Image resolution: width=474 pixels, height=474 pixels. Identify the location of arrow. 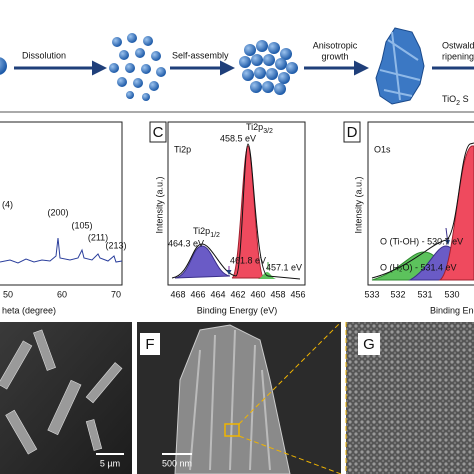
(447, 236).